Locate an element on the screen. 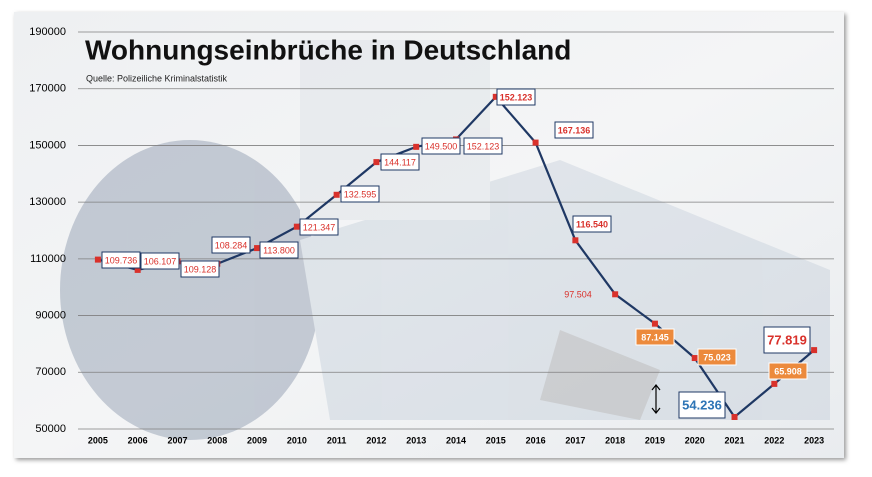  x-tick-label: 2010 is located at coordinates (297, 440).